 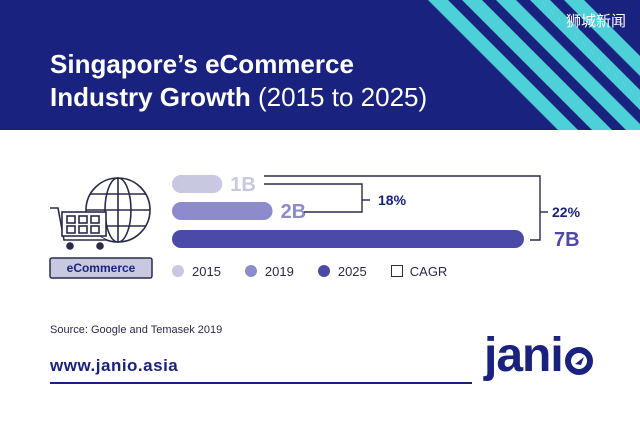 What do you see at coordinates (595, 21) in the screenshot?
I see `watermark: 狮城新闻` at bounding box center [595, 21].